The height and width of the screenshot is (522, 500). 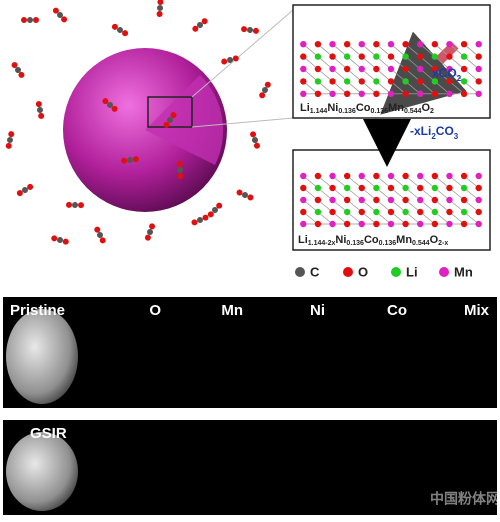 What do you see at coordinates (465, 499) in the screenshot?
I see `watermark: 中国粉体网` at bounding box center [465, 499].